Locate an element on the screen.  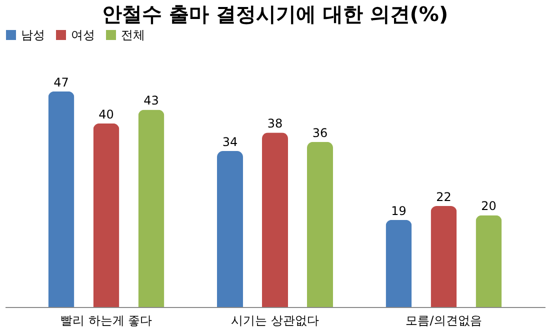
data-label: 22 is located at coordinates (444, 197).